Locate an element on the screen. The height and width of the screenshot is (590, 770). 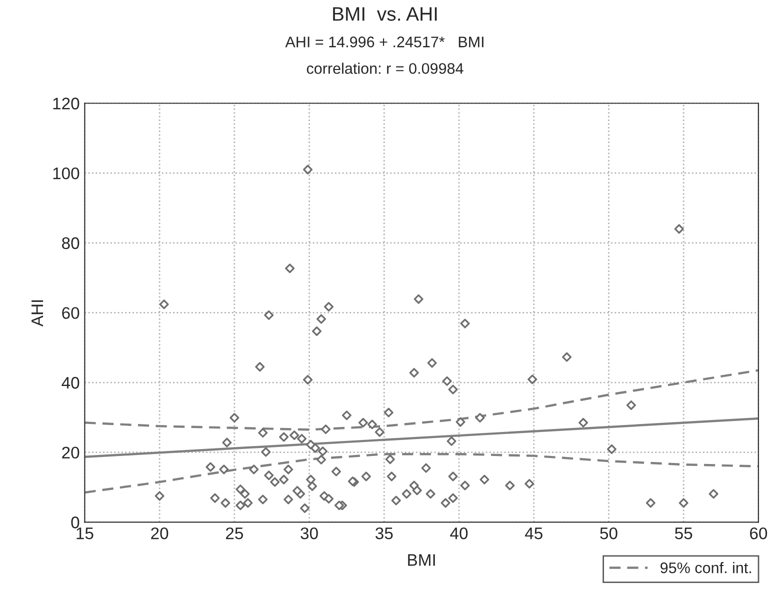
x-tick-label: 50 is located at coordinates (609, 533).